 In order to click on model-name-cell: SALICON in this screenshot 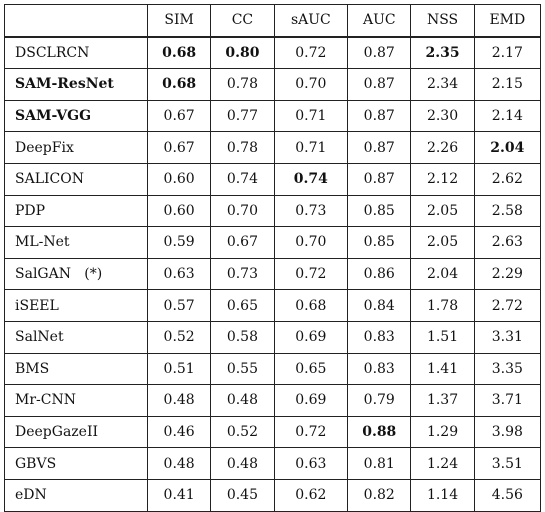, I will do `click(76, 179)`.